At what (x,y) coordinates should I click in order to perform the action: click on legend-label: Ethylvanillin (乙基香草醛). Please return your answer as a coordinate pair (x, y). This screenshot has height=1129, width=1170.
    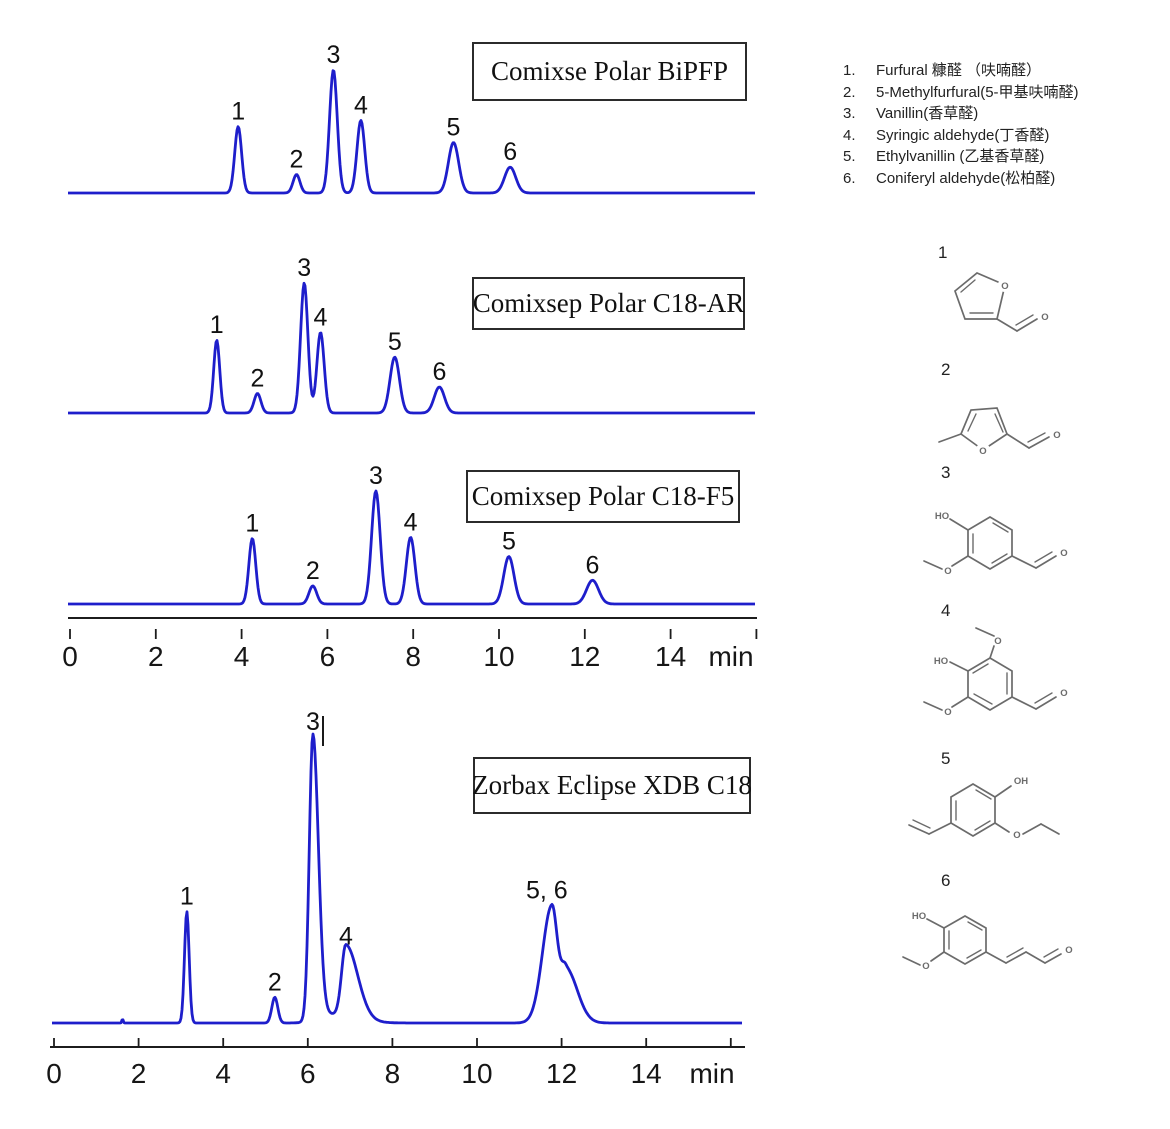
    Looking at the image, I should click on (960, 156).